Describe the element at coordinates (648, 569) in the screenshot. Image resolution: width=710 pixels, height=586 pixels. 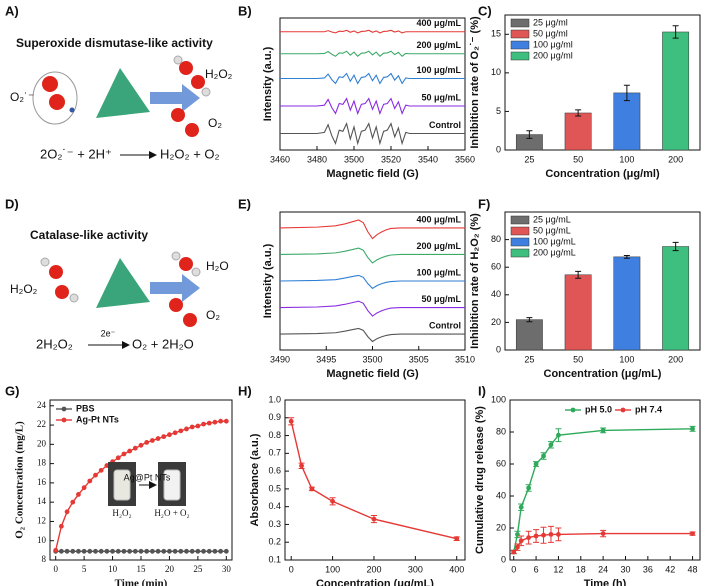
I see `x-tick-label: 36` at that location.